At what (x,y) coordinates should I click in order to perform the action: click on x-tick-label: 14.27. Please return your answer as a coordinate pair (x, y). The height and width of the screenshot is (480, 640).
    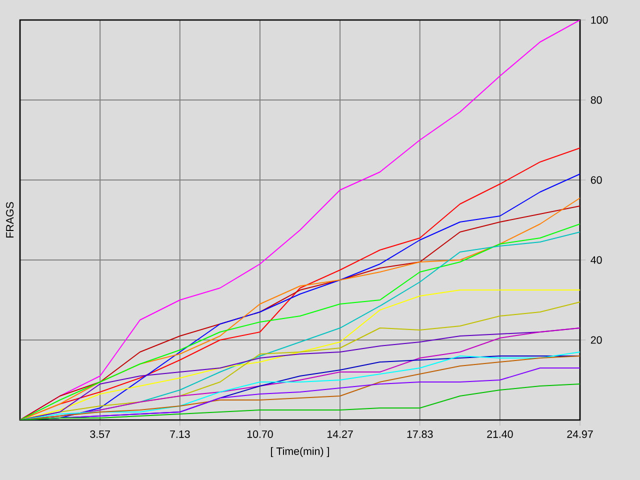
    Looking at the image, I should click on (340, 434).